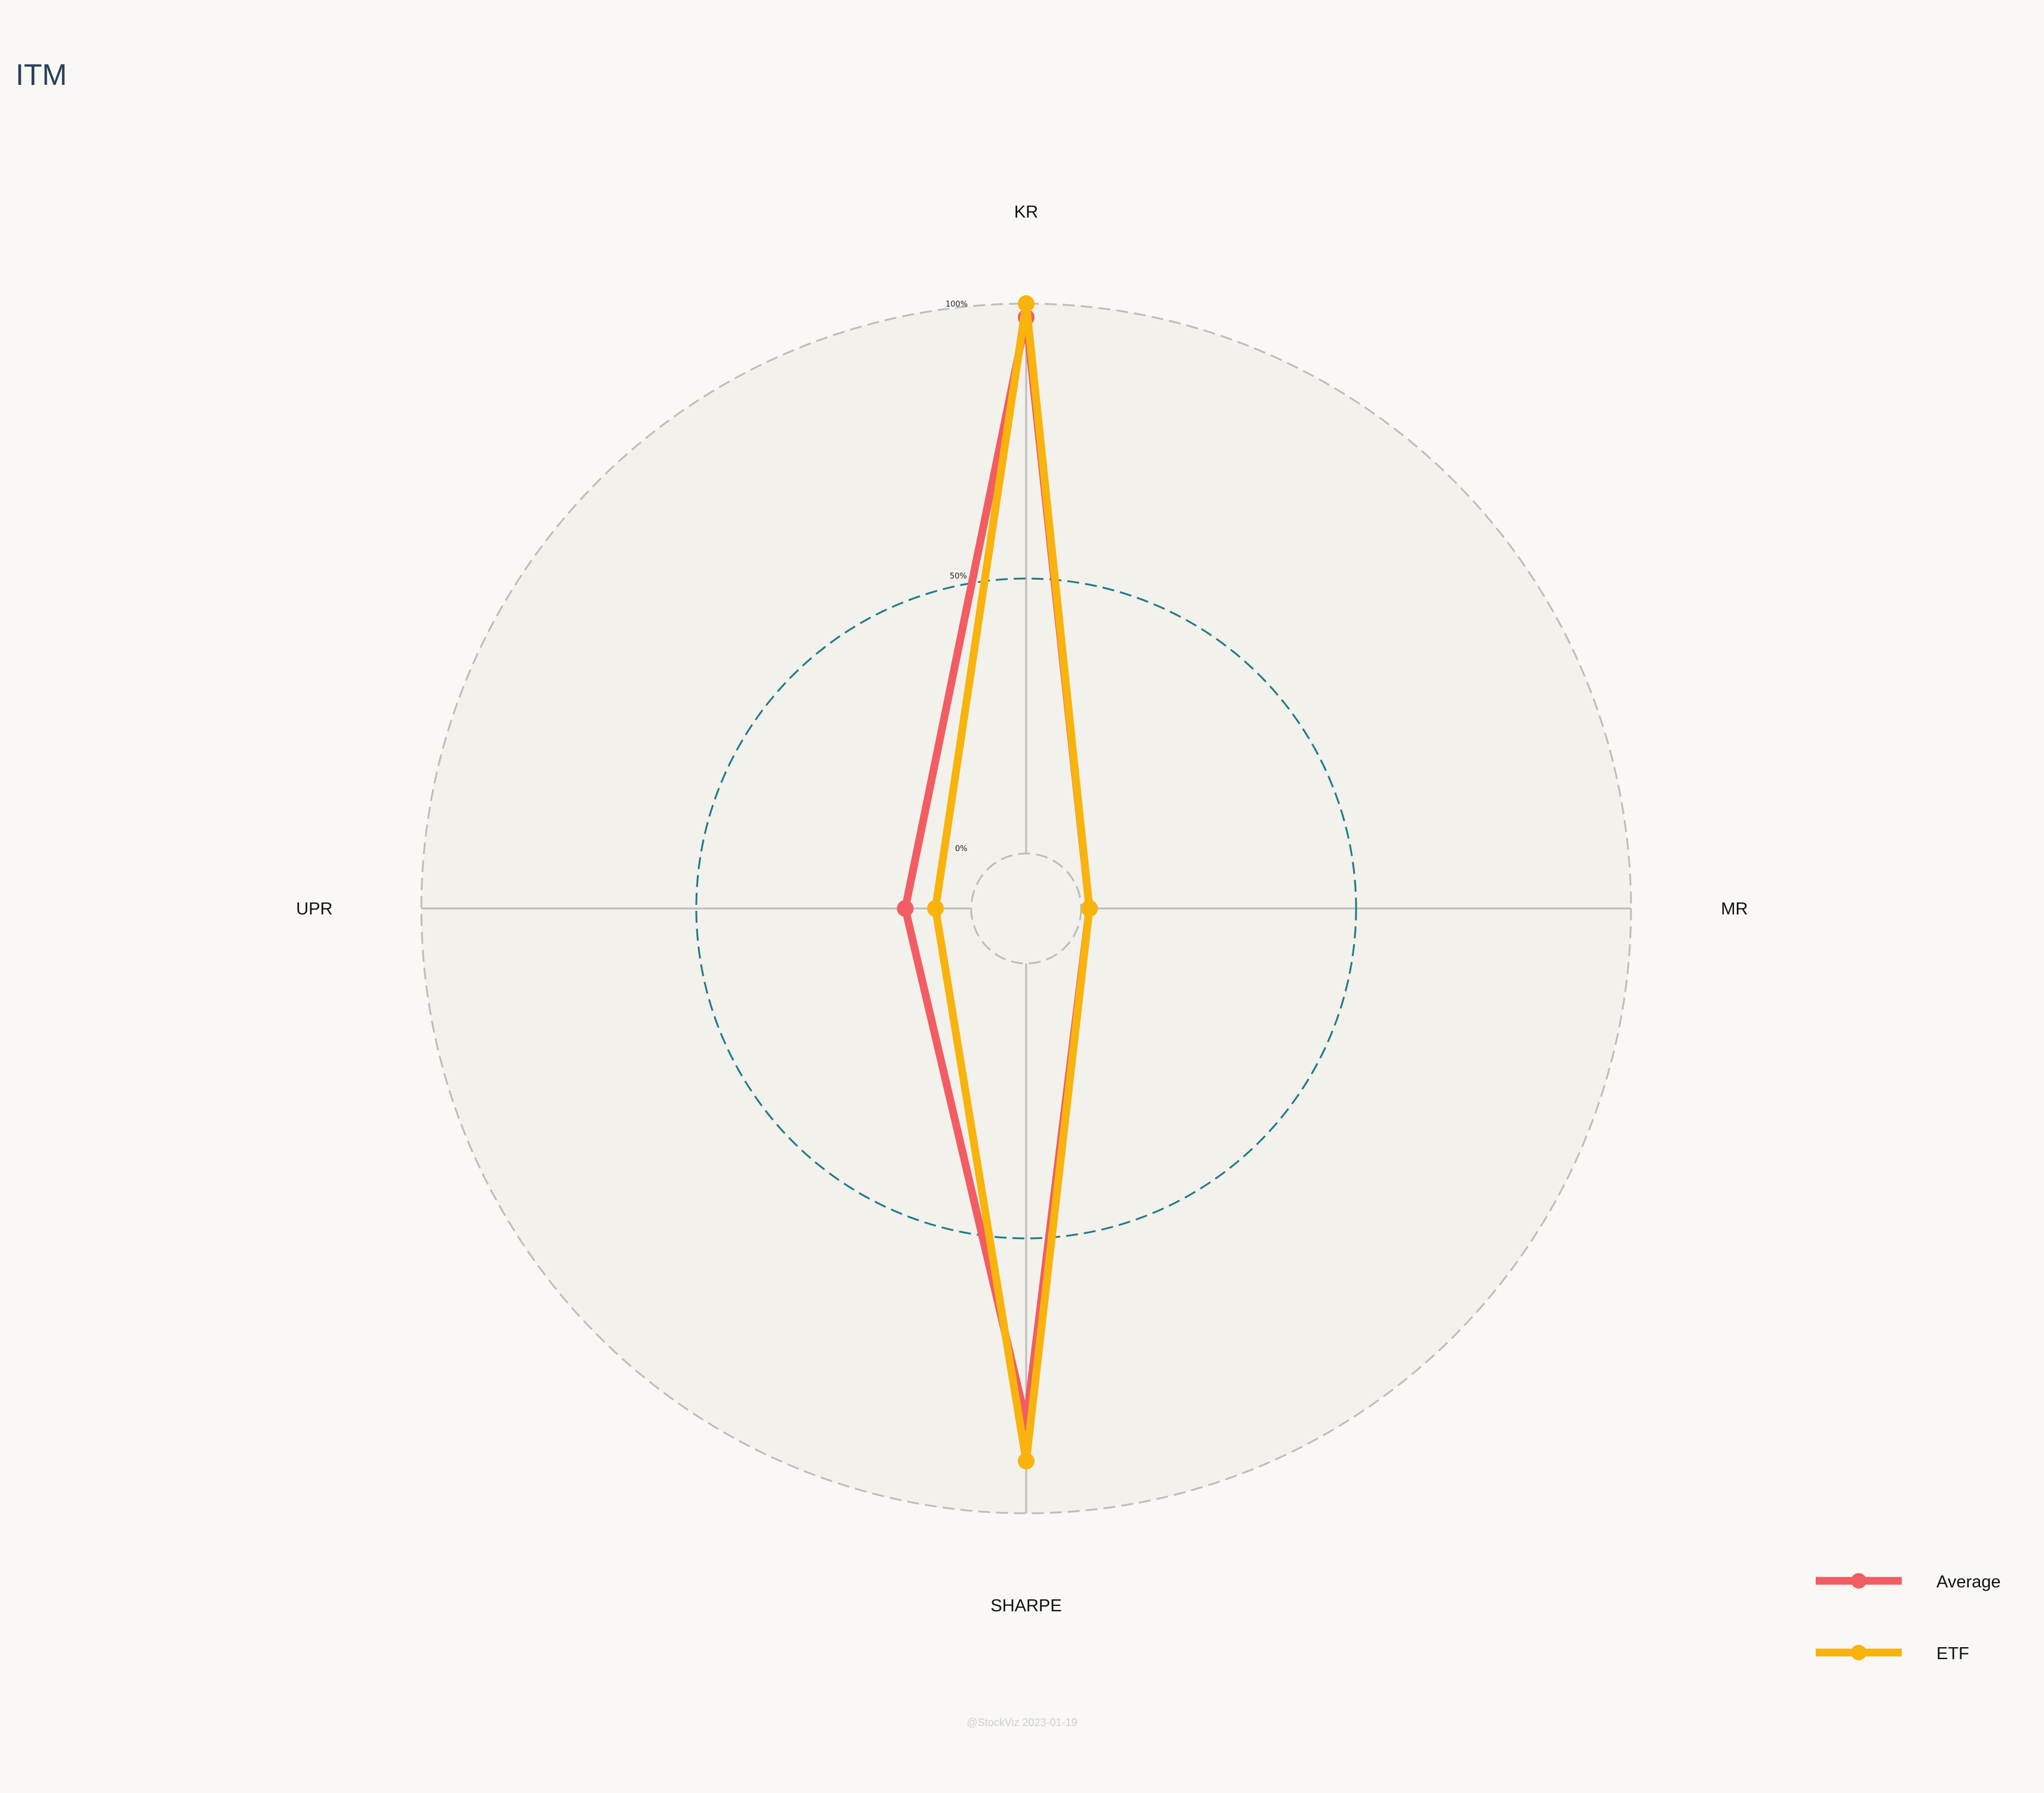 This screenshot has height=1793, width=2044. Describe the element at coordinates (1026, 212) in the screenshot. I see `axis-label-kr: KR` at that location.